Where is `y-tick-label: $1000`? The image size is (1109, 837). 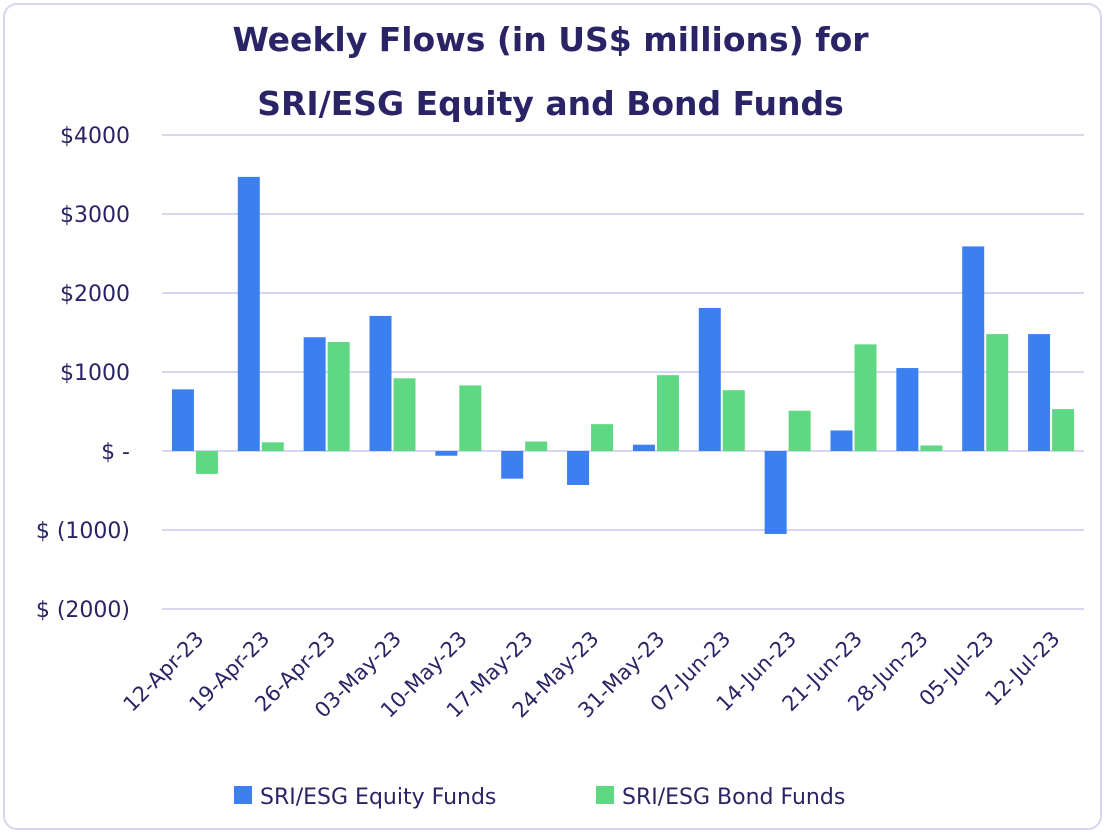 y-tick-label: $1000 is located at coordinates (95, 373).